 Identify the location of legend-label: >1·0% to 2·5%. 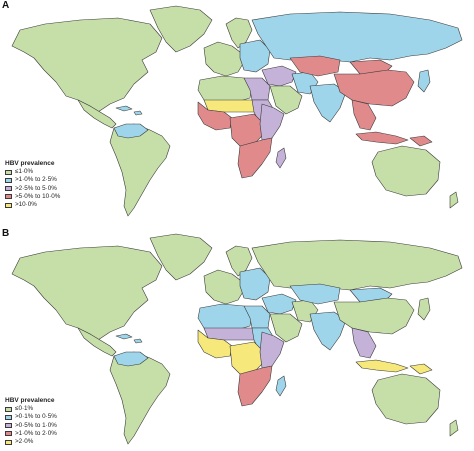
(36, 180).